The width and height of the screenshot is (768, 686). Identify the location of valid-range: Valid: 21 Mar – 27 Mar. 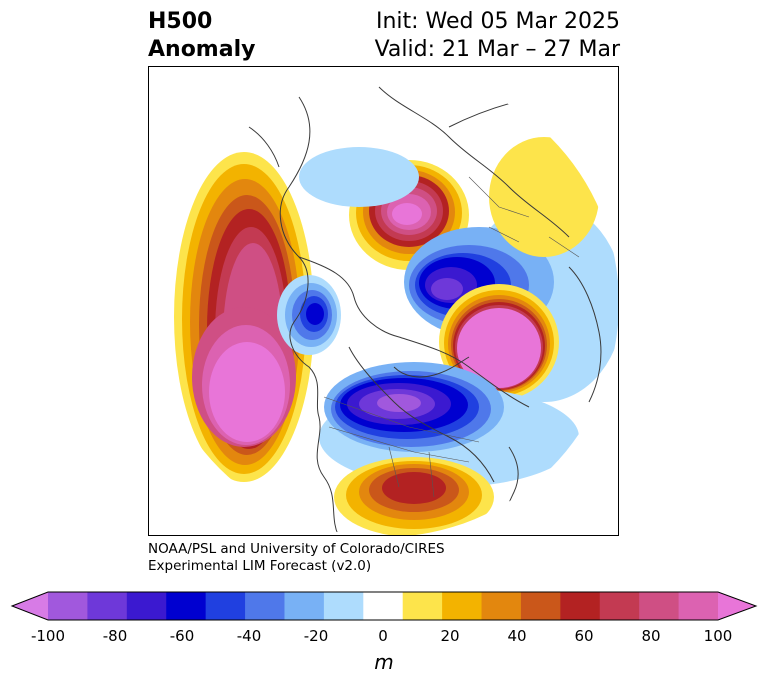
(497, 49).